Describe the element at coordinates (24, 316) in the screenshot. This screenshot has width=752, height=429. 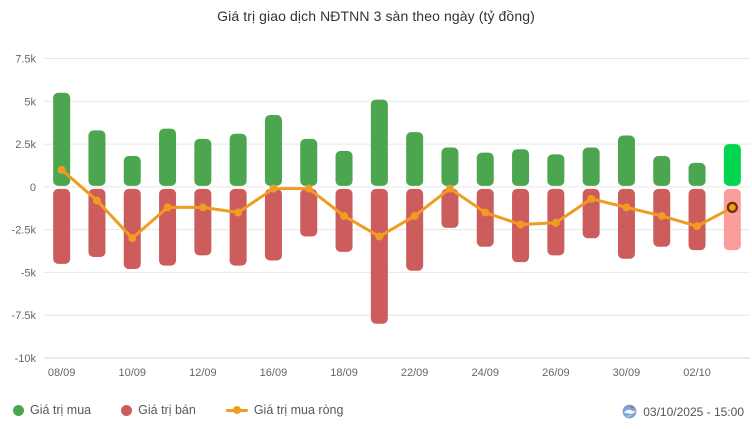
I see `y-axis-label: -7.5k` at that location.